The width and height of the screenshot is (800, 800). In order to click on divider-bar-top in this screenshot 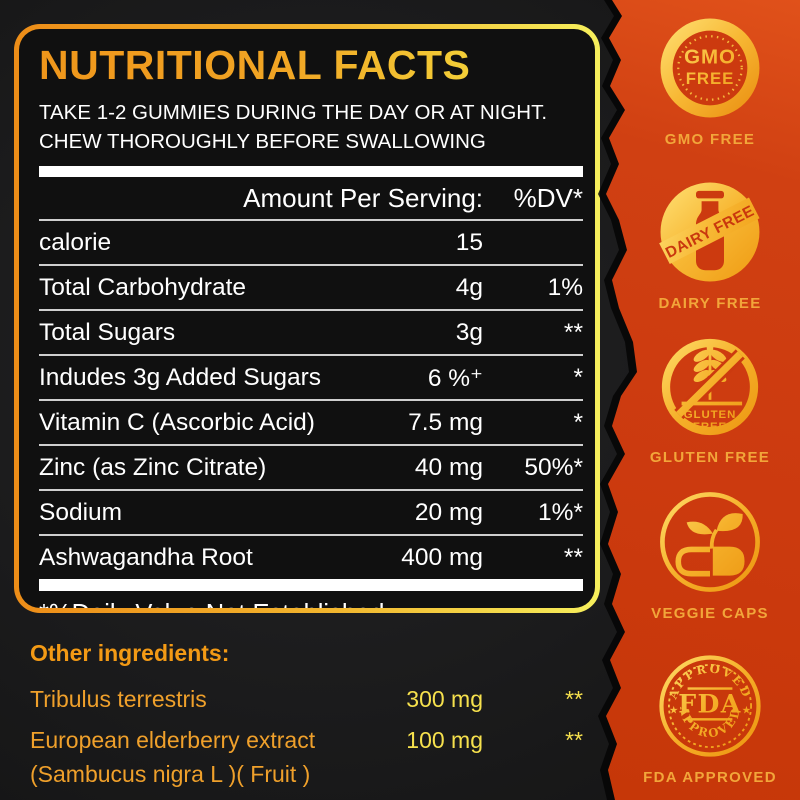, I will do `click(311, 172)`.